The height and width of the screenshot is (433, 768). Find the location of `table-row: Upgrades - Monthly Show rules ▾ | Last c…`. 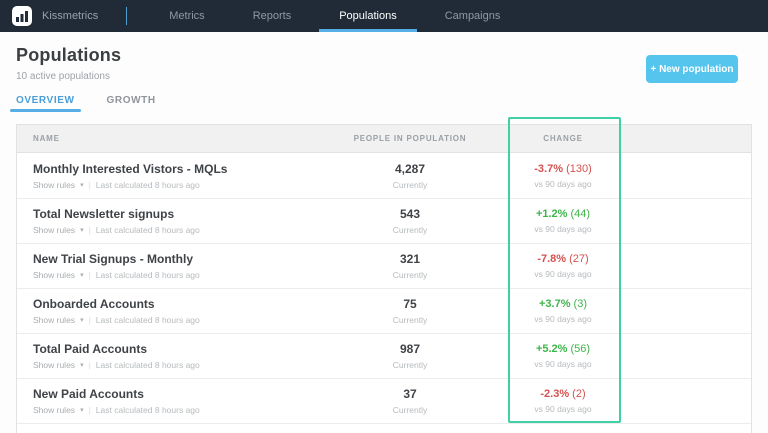

table-row: Upgrades - Monthly Show rules ▾ | Last c… is located at coordinates (384, 428).